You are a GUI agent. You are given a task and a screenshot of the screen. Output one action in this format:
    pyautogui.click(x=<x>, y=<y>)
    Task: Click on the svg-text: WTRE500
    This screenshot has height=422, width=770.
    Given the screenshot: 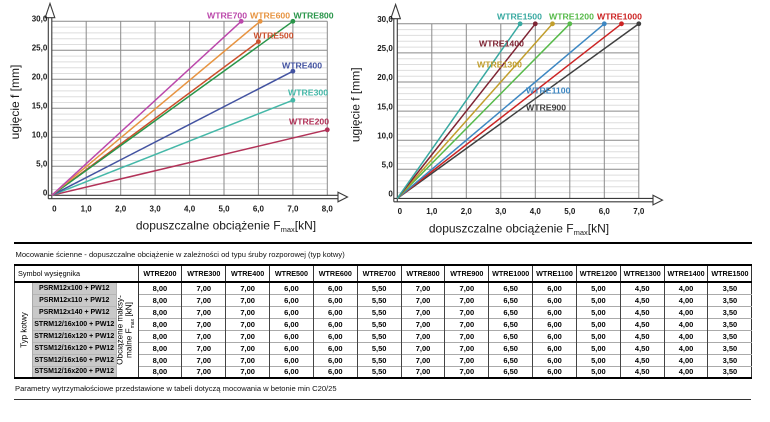 What is the action you would take?
    pyautogui.click(x=274, y=36)
    